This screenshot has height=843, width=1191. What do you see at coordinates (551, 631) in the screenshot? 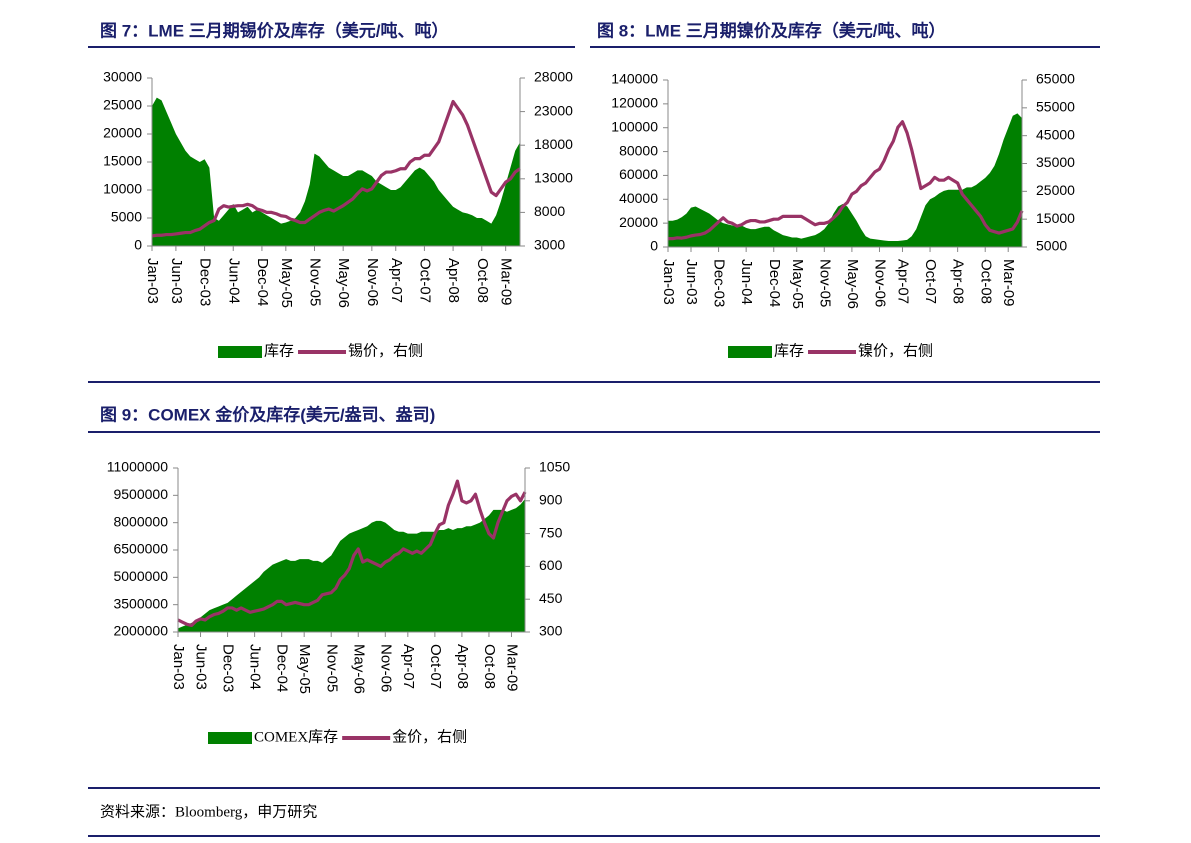
I see `y2-tick-label: 300` at bounding box center [551, 631].